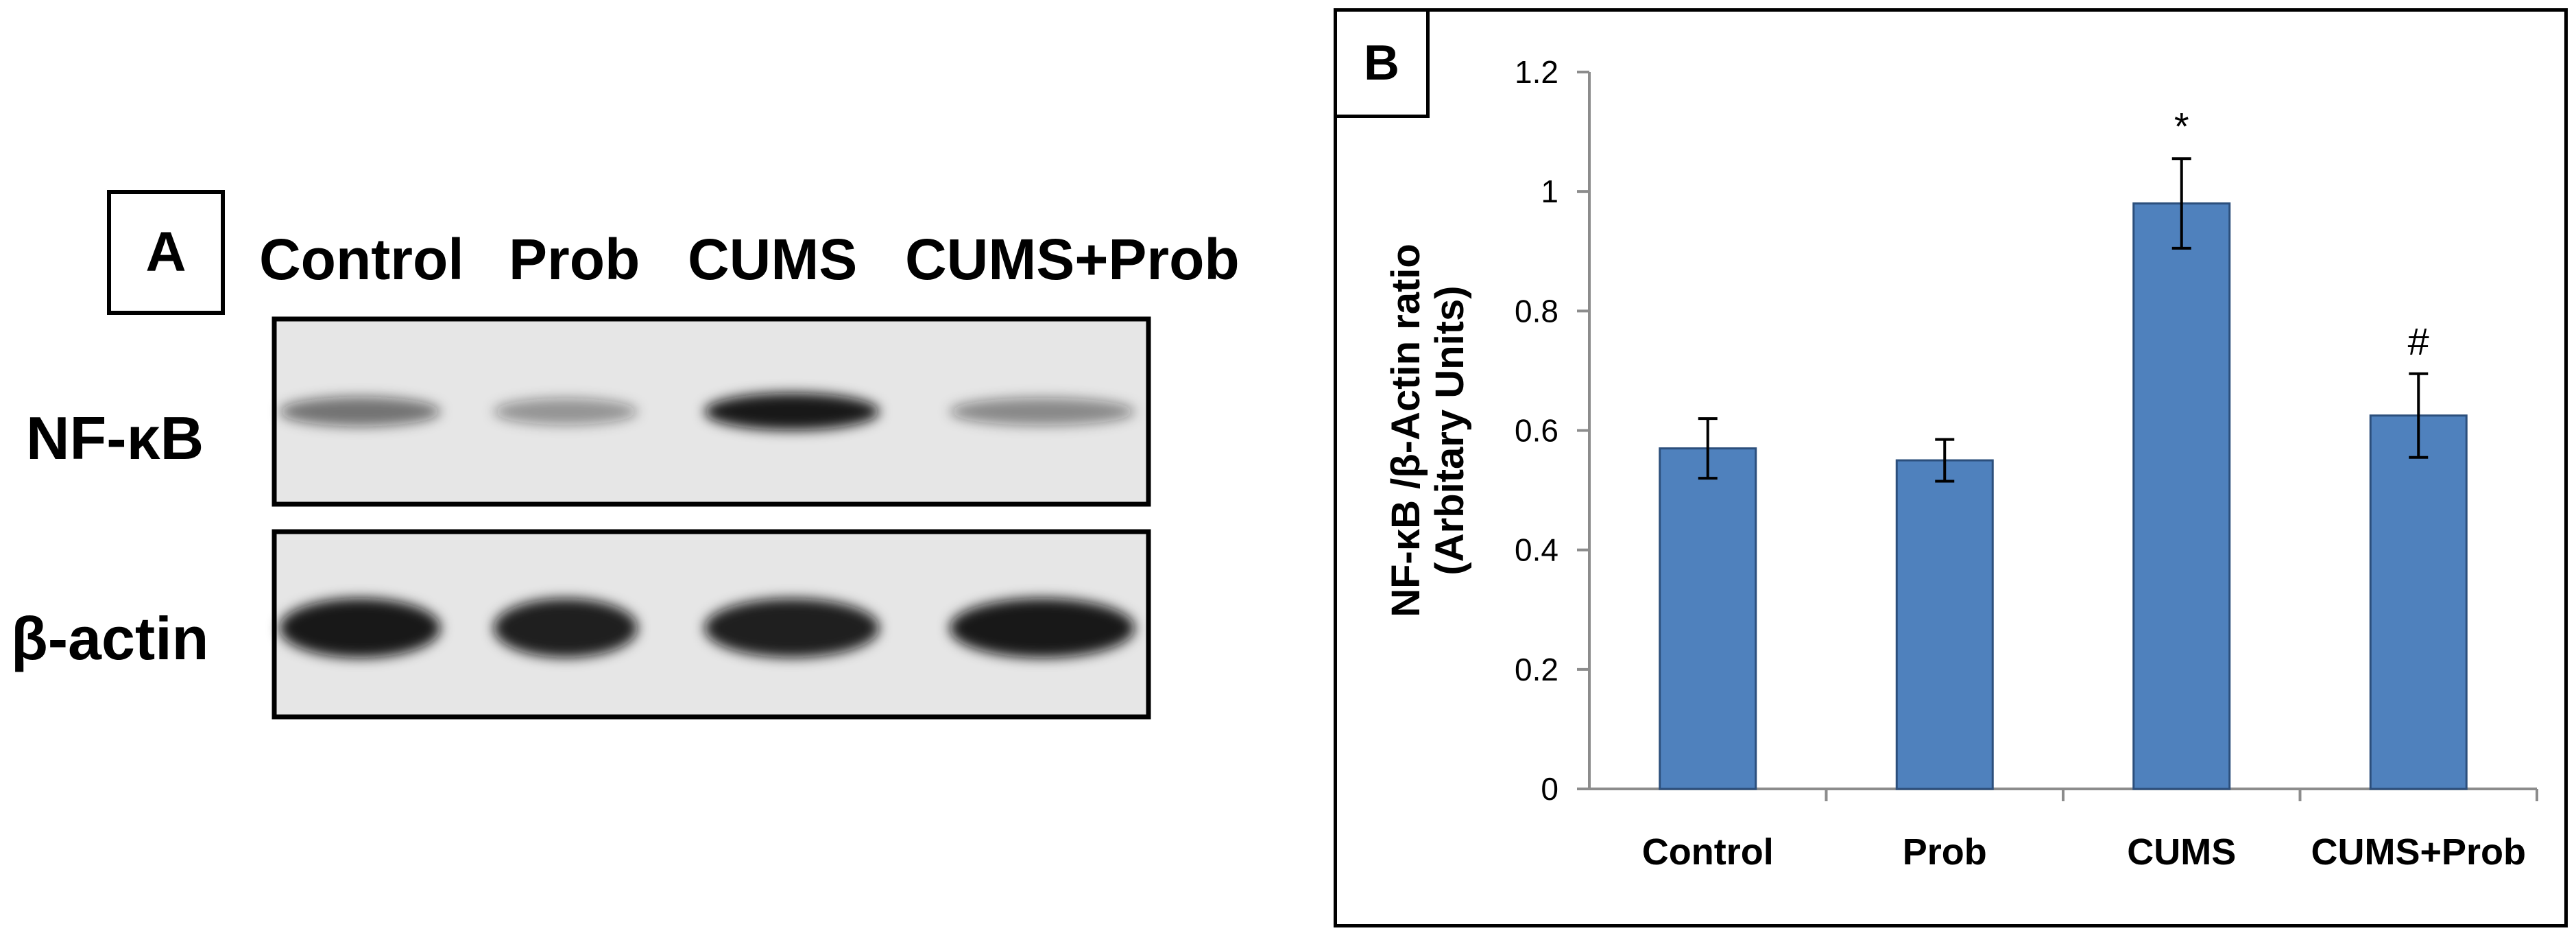  I want to click on y-axis-title-line: (Arbitary Units), so click(1450, 430).